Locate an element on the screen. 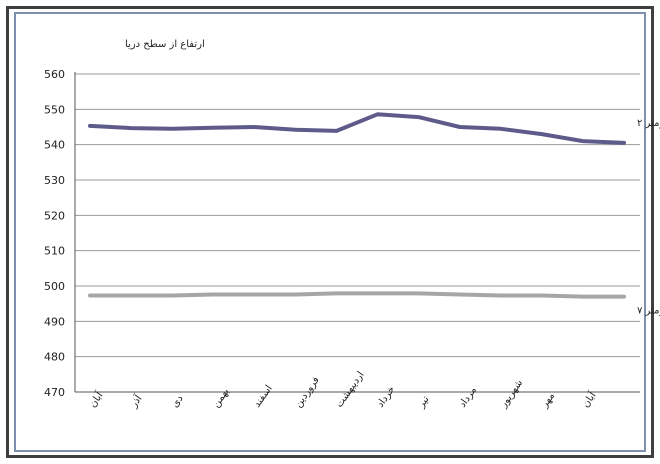 The height and width of the screenshot is (464, 660). x-tick-label: مرداد is located at coordinates (468, 397).